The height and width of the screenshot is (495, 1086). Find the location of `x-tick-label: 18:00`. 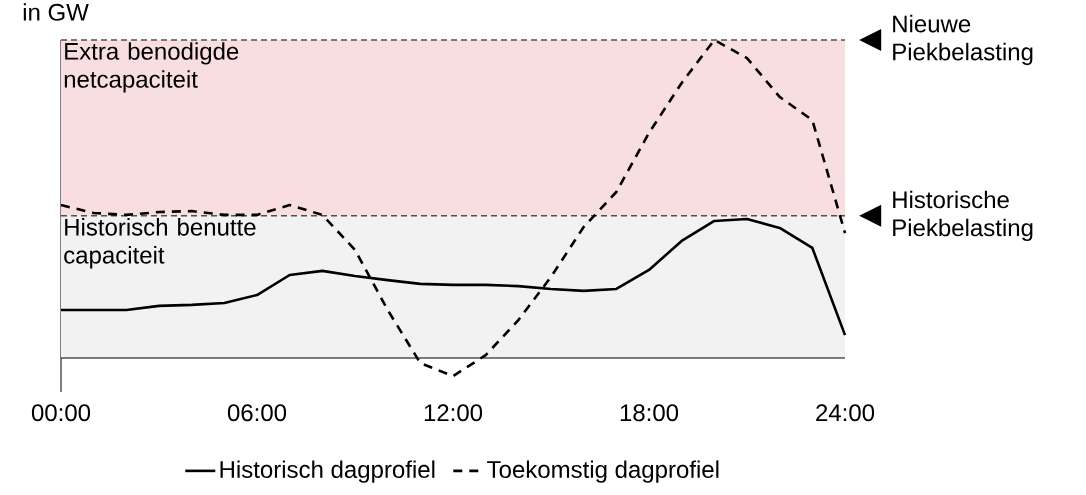

x-tick-label: 18:00 is located at coordinates (649, 413).